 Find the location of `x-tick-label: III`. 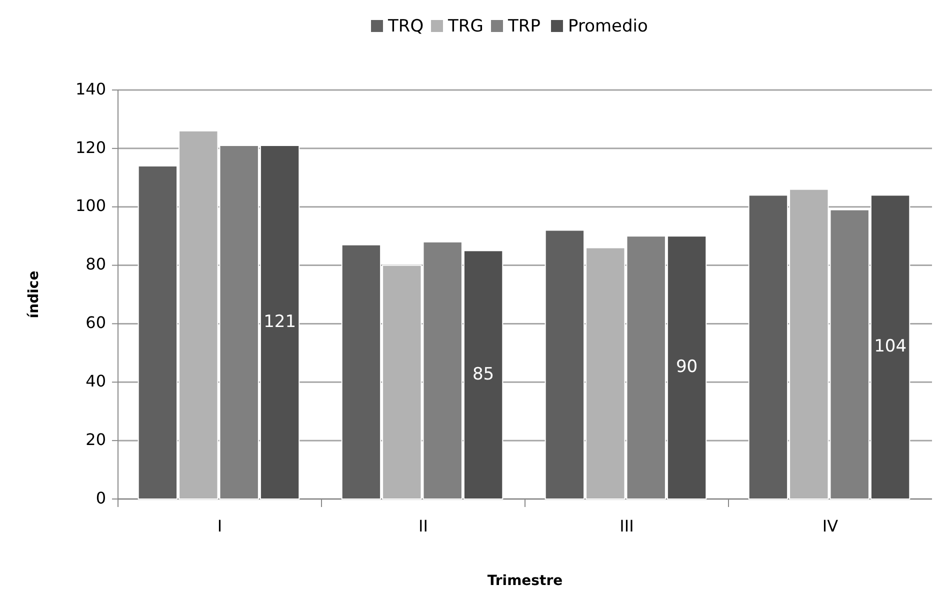

x-tick-label: III is located at coordinates (627, 526).